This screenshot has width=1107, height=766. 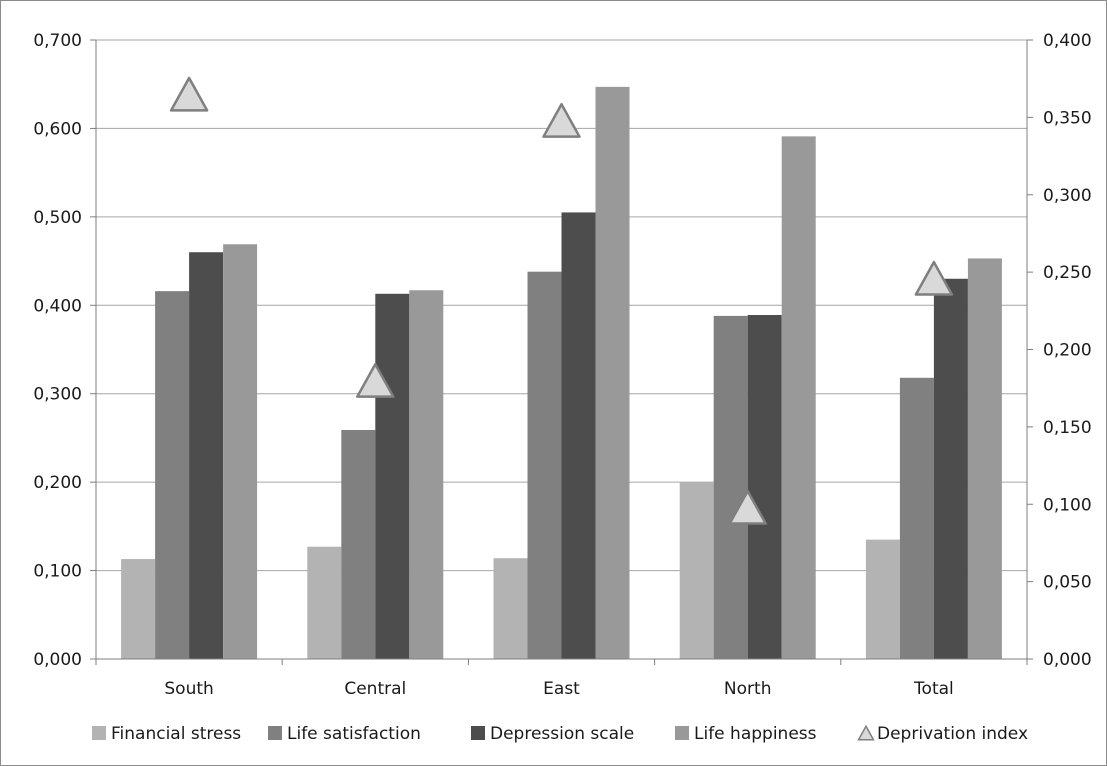 What do you see at coordinates (57, 41) in the screenshot?
I see `left-axis-tick-label: 0,700` at bounding box center [57, 41].